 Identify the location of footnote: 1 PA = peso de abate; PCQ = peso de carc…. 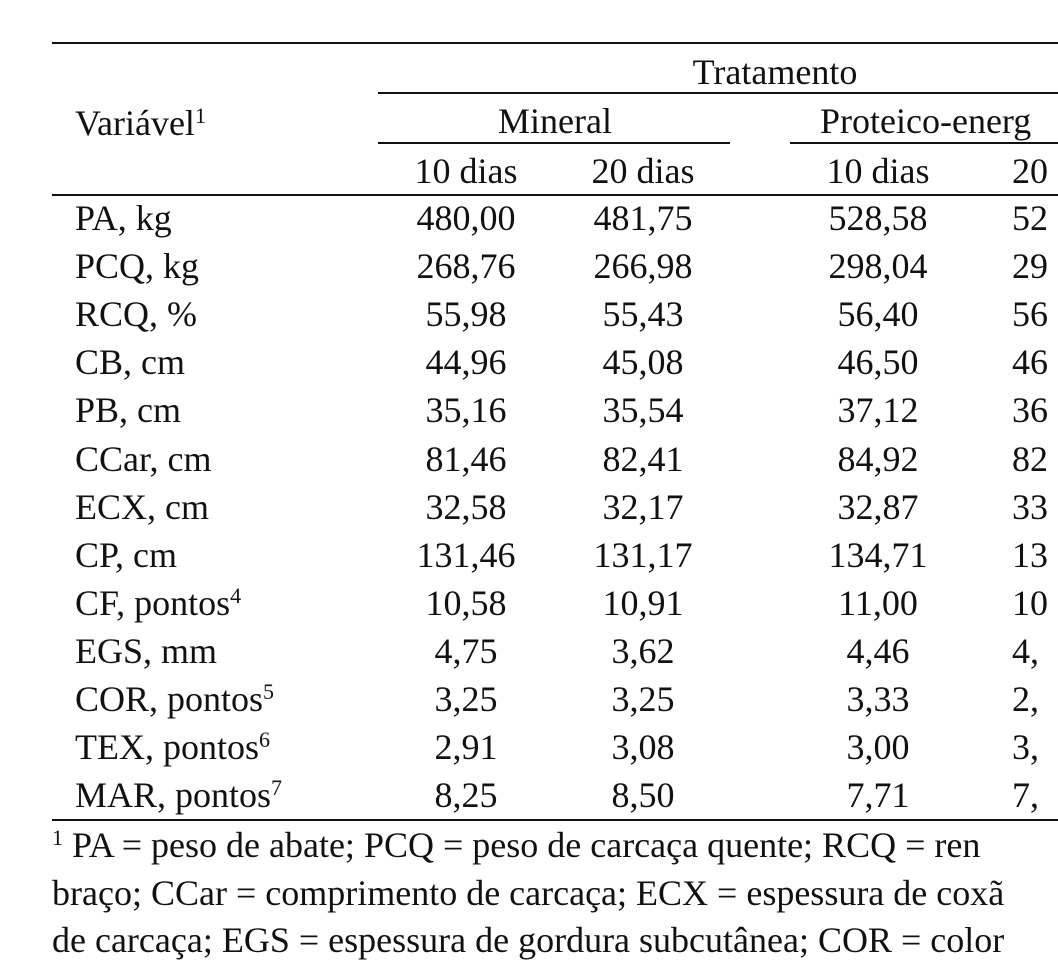
(516, 845).